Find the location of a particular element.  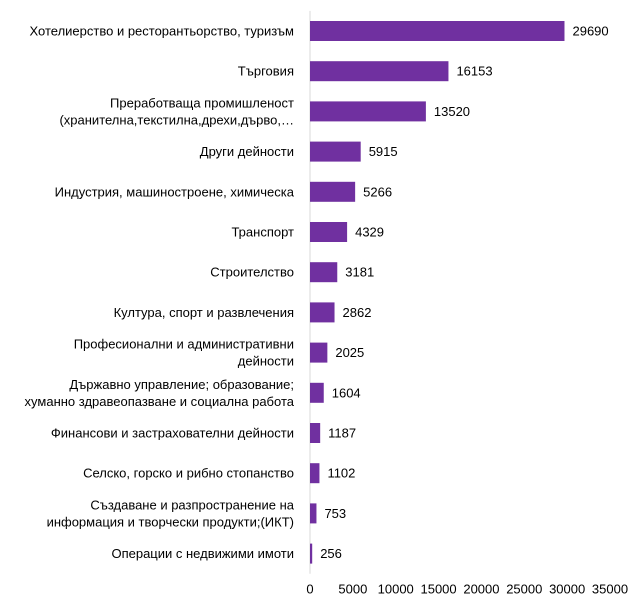

x-tick-label: 25000 is located at coordinates (524, 589).